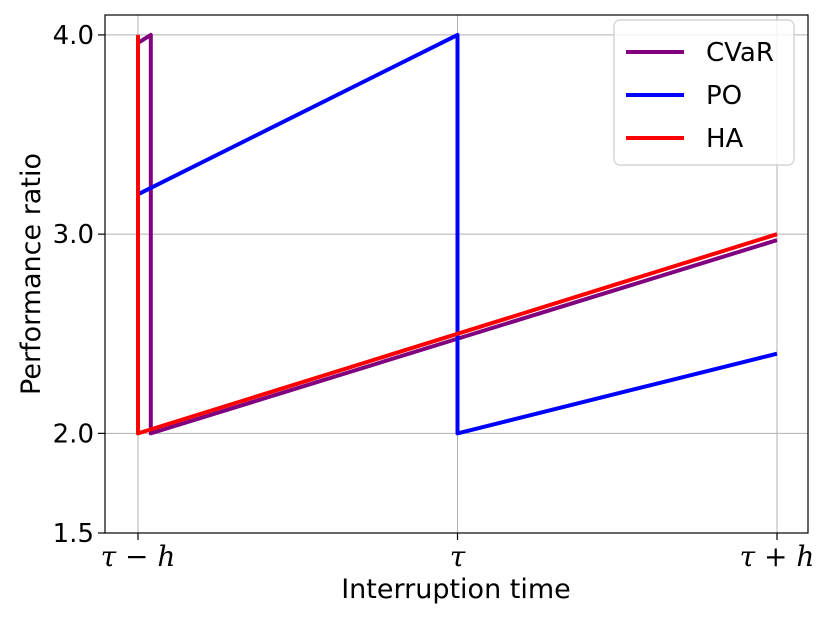 The image size is (830, 623). I want to click on x-tick-label: τ − h, so click(138, 556).